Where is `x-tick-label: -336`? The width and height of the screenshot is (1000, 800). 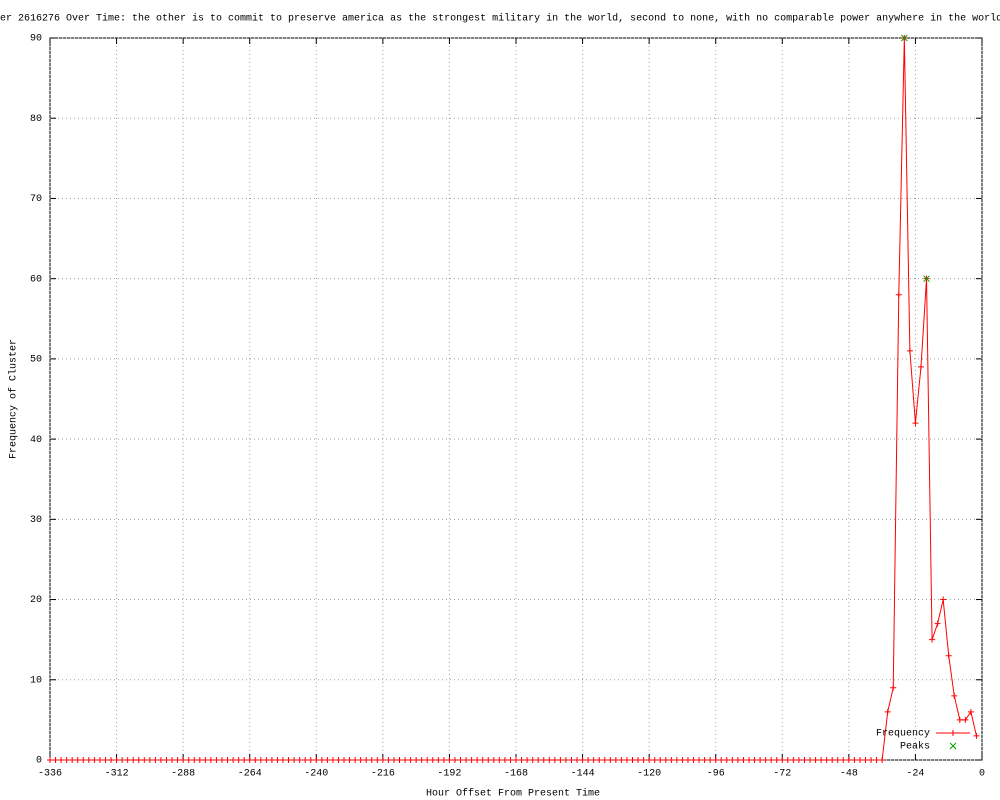
x-tick-label: -336 is located at coordinates (50, 774).